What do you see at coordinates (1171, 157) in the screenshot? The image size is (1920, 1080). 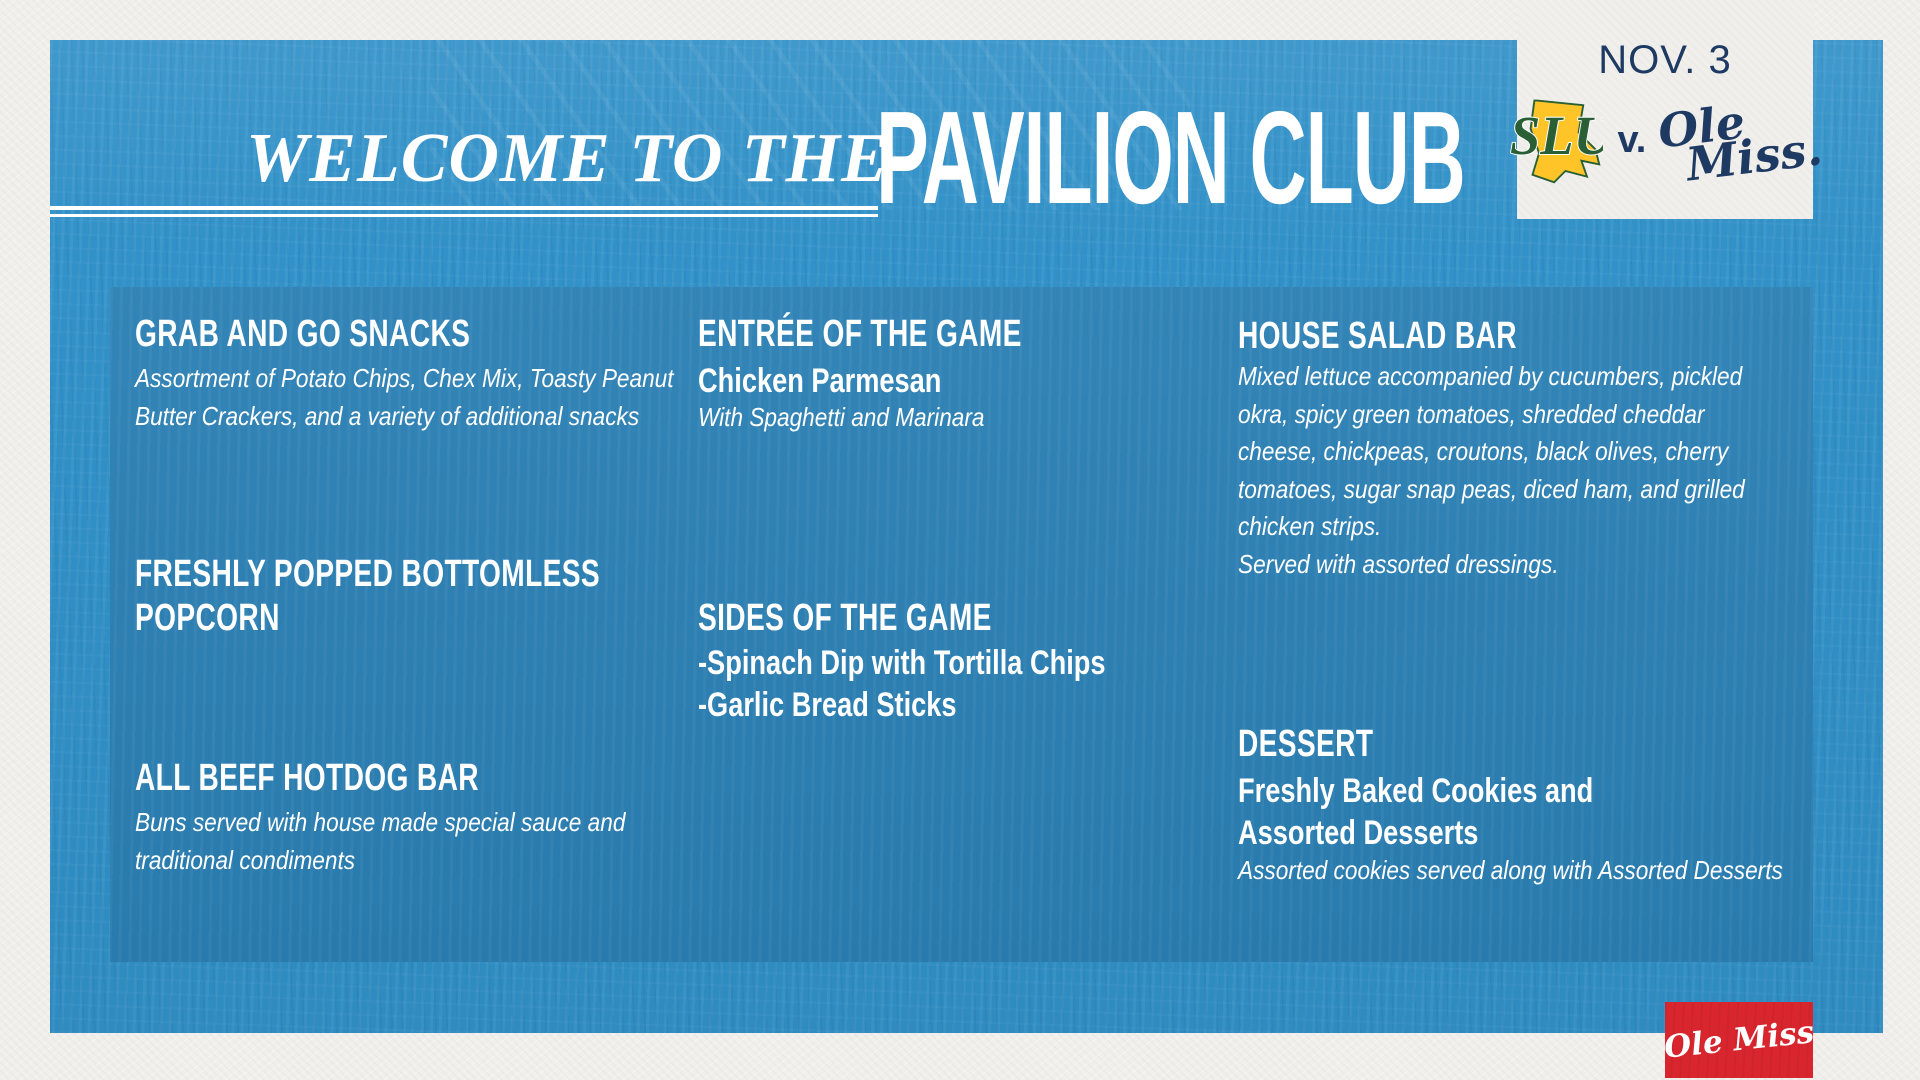 I see `page-title: PAVILION CLUB` at bounding box center [1171, 157].